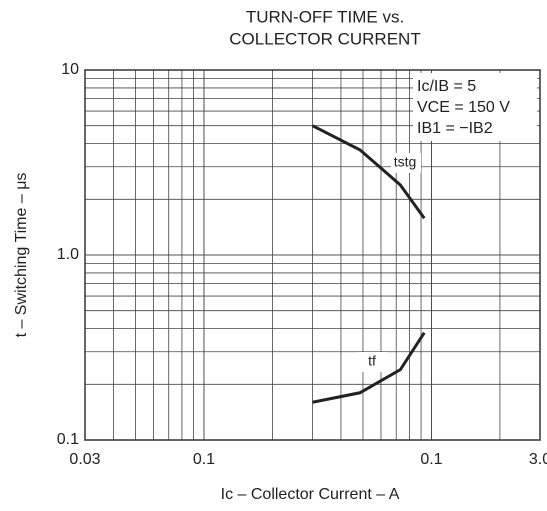 The height and width of the screenshot is (511, 547). I want to click on annotation-box, so click(475, 107).